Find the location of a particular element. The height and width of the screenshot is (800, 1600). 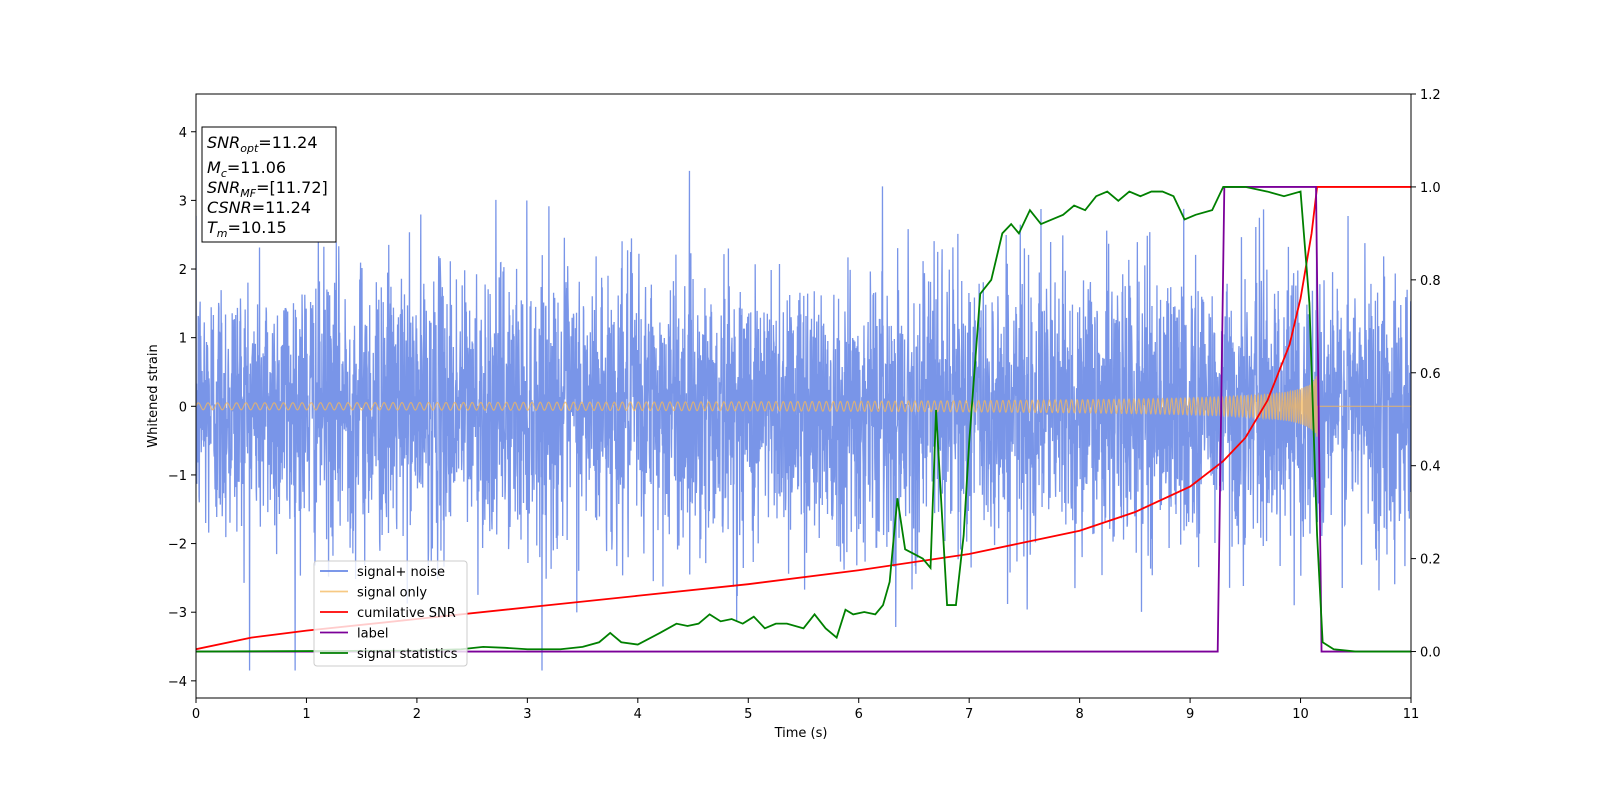

y-axis-label: Whitened strain is located at coordinates (153, 395).